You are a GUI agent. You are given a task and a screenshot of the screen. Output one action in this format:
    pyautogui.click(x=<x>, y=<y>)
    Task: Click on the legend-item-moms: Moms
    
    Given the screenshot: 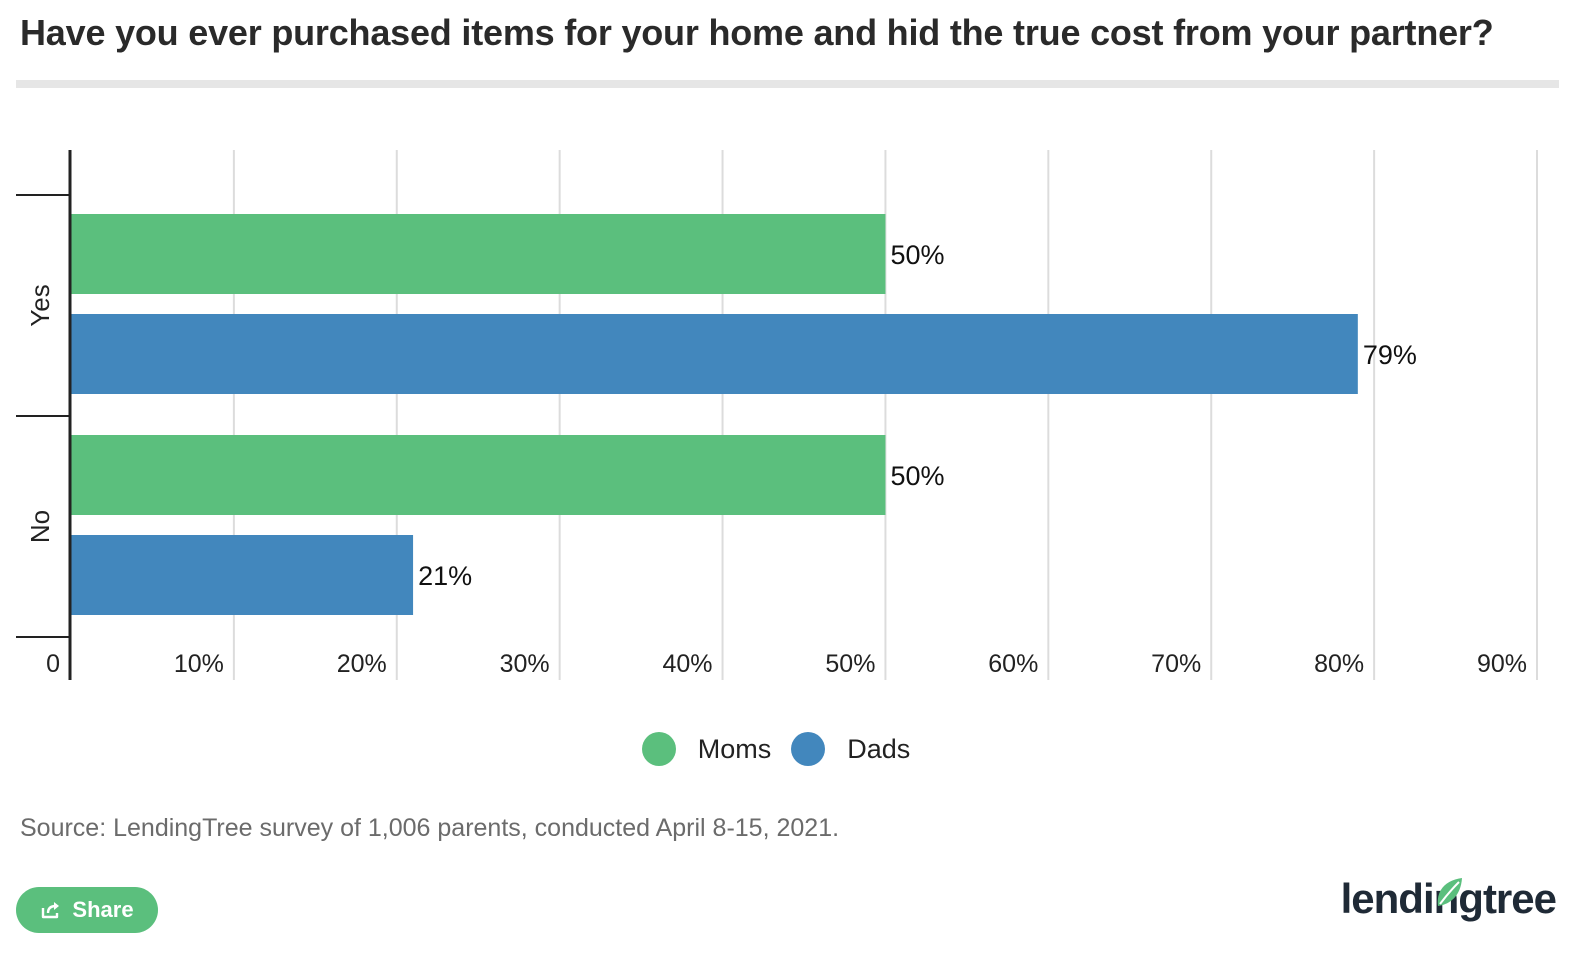 What is the action you would take?
    pyautogui.click(x=706, y=749)
    